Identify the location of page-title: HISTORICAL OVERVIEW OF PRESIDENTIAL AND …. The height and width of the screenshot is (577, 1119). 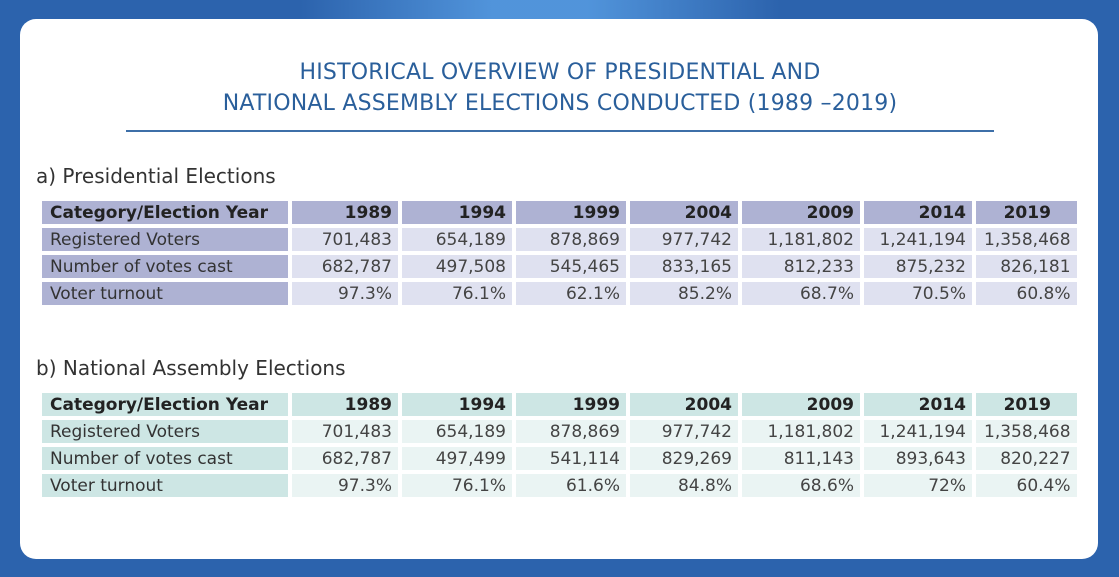
(560, 88).